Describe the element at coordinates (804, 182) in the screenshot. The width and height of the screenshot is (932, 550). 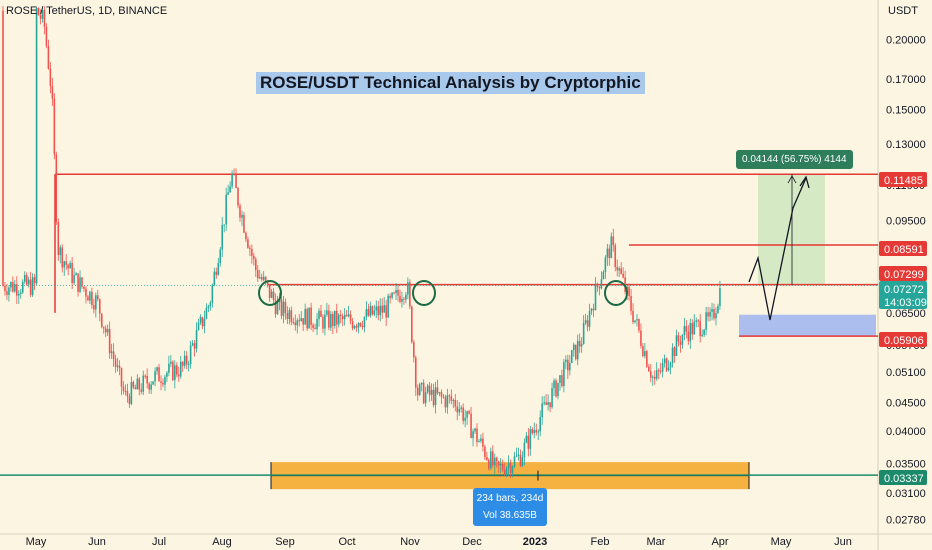
I see `projected-arrowhead` at that location.